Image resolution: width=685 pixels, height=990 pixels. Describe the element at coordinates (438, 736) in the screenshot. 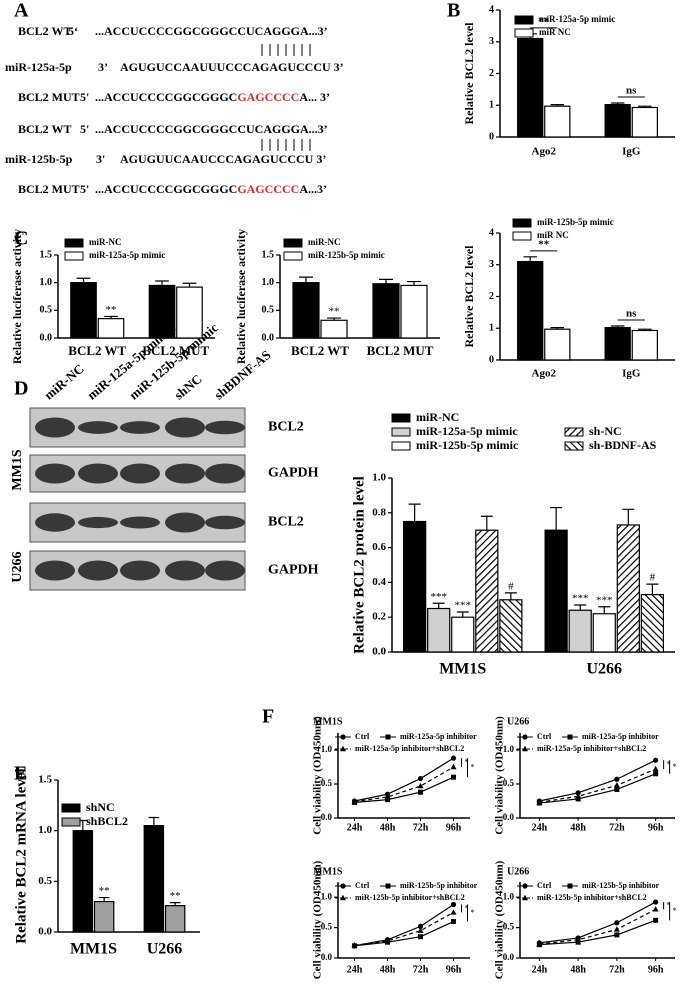

I see `legend-label: miR-125a-5p inhibitor` at that location.